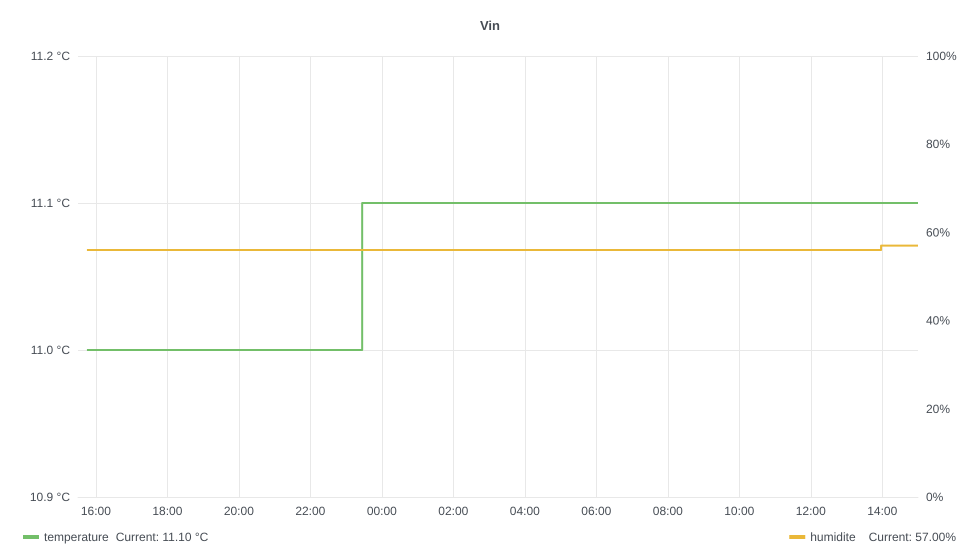 This screenshot has width=980, height=560. What do you see at coordinates (239, 511) in the screenshot?
I see `x-tick-label: 20:00` at bounding box center [239, 511].